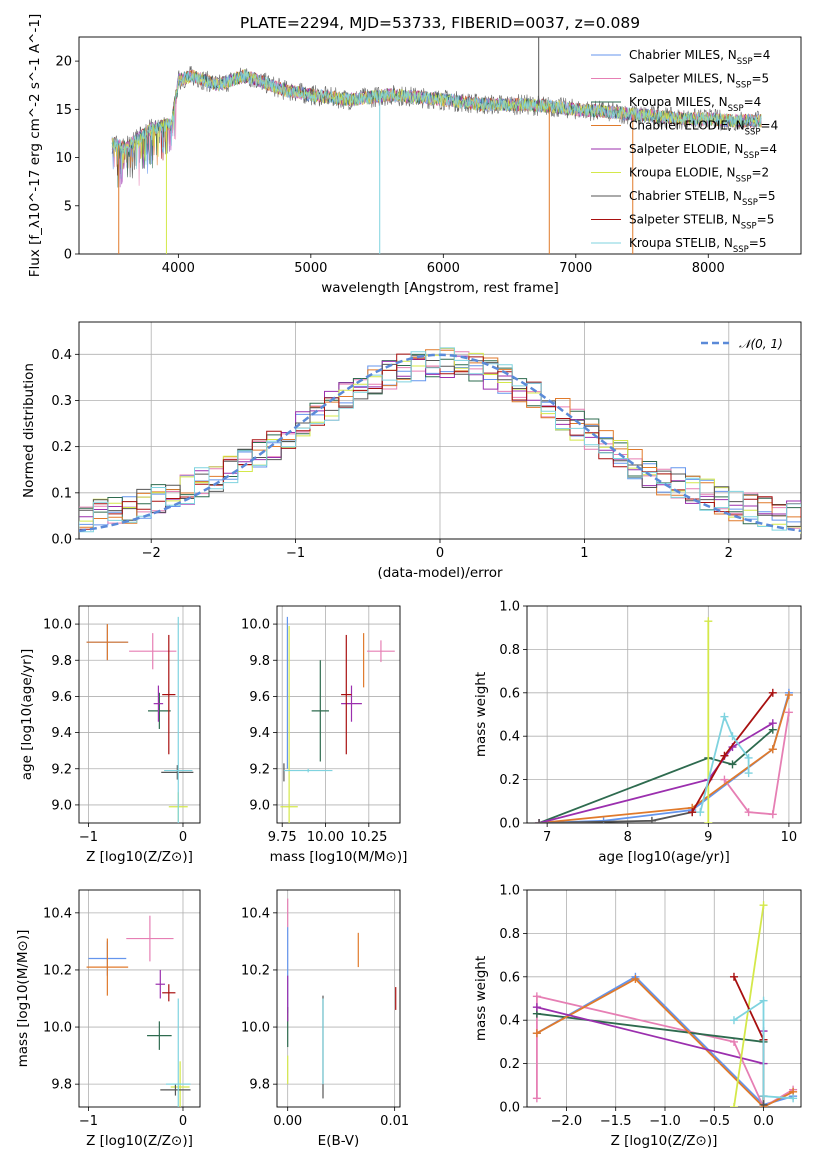  What do you see at coordinates (443, 268) in the screenshot?
I see `x-tick-label: 6000` at bounding box center [443, 268].